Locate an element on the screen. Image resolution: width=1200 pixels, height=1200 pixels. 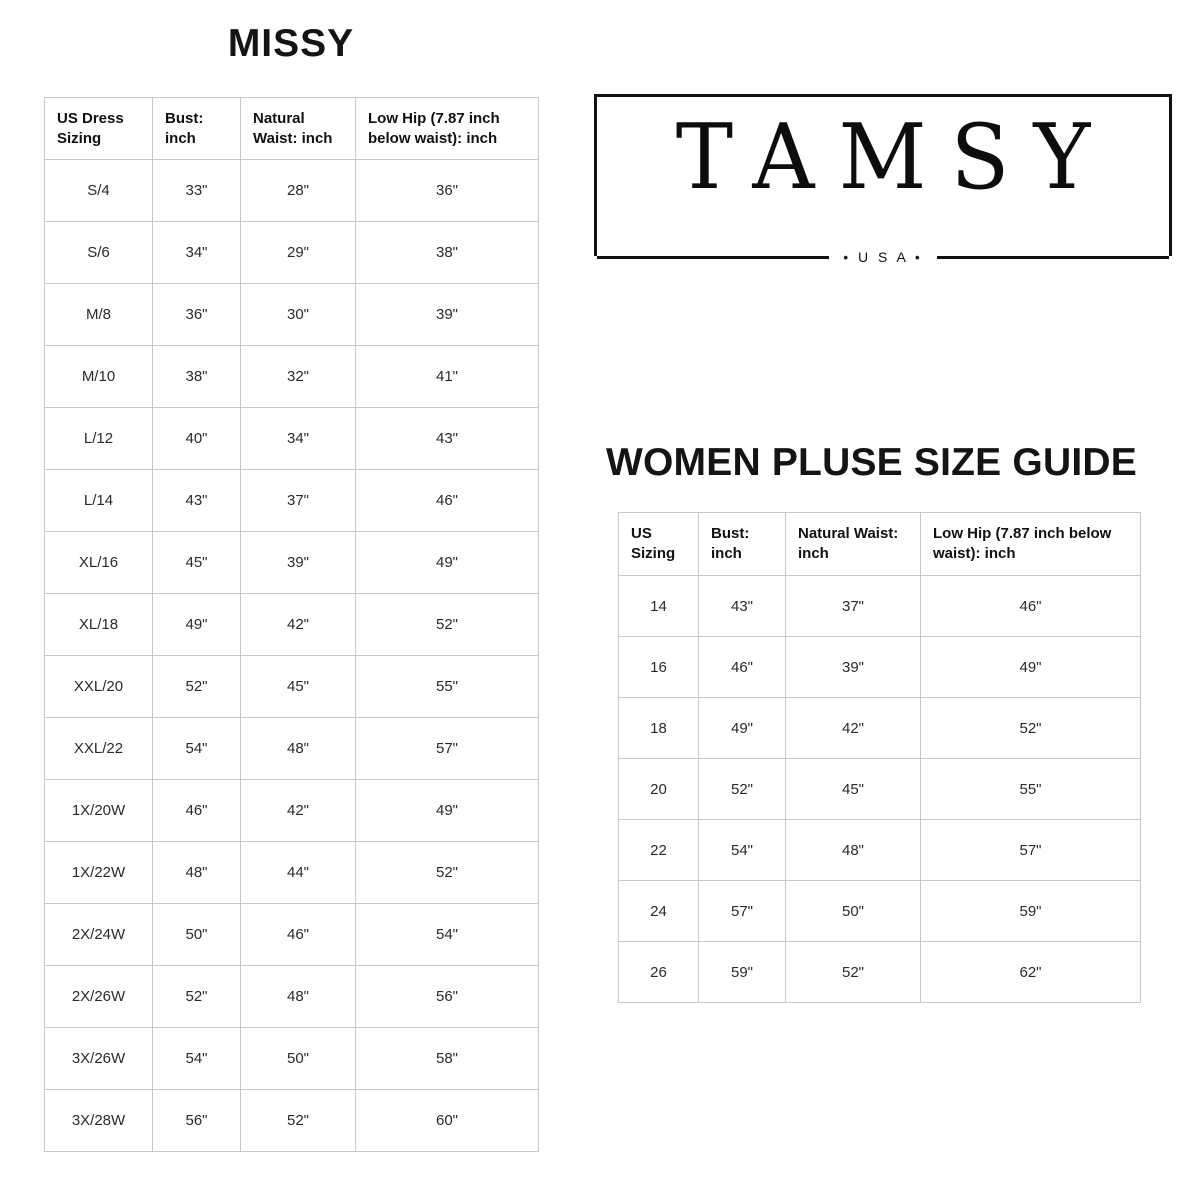
cell-bust: 57" is located at coordinates (742, 911).